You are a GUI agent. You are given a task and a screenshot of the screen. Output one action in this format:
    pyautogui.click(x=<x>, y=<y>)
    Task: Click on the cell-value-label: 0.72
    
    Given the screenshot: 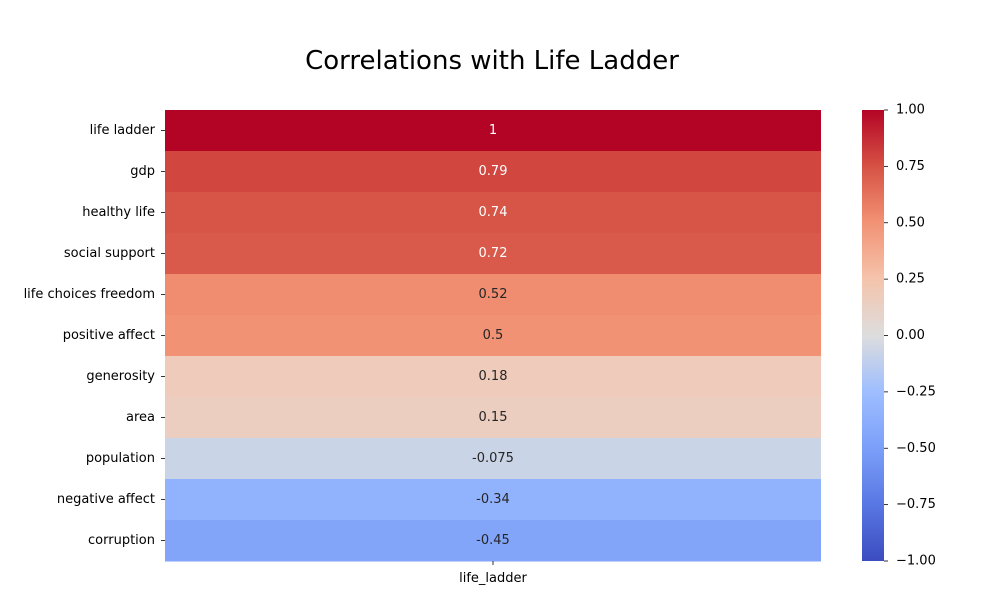 What is the action you would take?
    pyautogui.click(x=493, y=253)
    